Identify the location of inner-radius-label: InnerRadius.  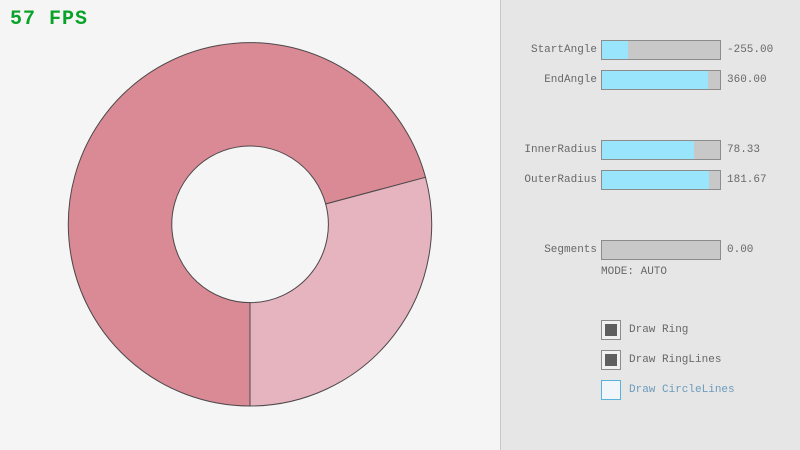
(560, 150).